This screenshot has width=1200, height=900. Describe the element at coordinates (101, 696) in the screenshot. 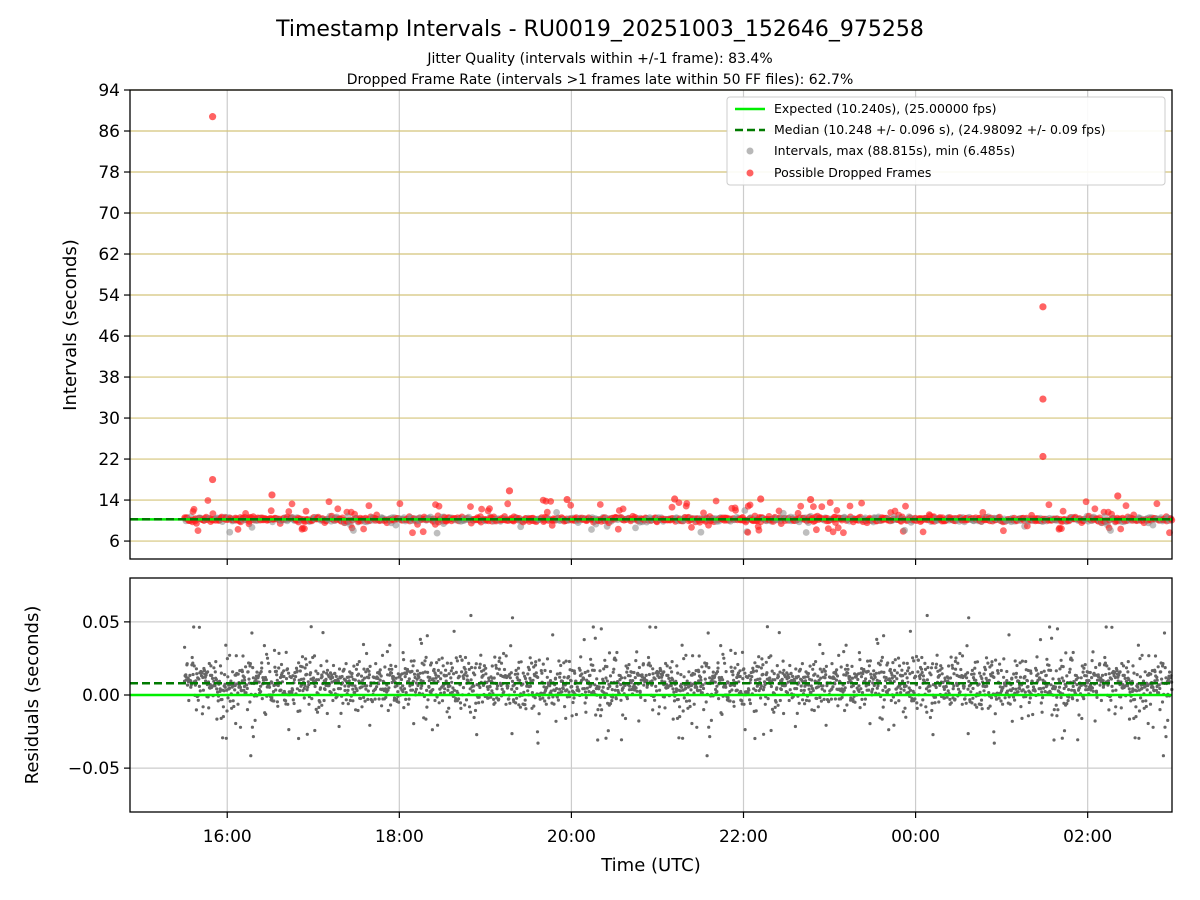

I see `residuals-ytick-label-1: 0.00` at that location.